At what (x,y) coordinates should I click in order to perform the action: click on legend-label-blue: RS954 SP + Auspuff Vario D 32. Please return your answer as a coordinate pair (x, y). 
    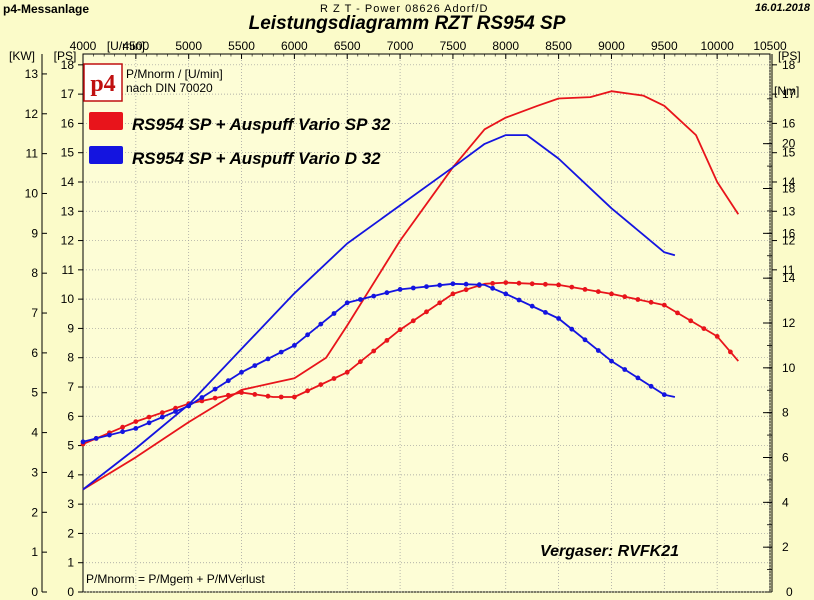
    Looking at the image, I should click on (256, 158).